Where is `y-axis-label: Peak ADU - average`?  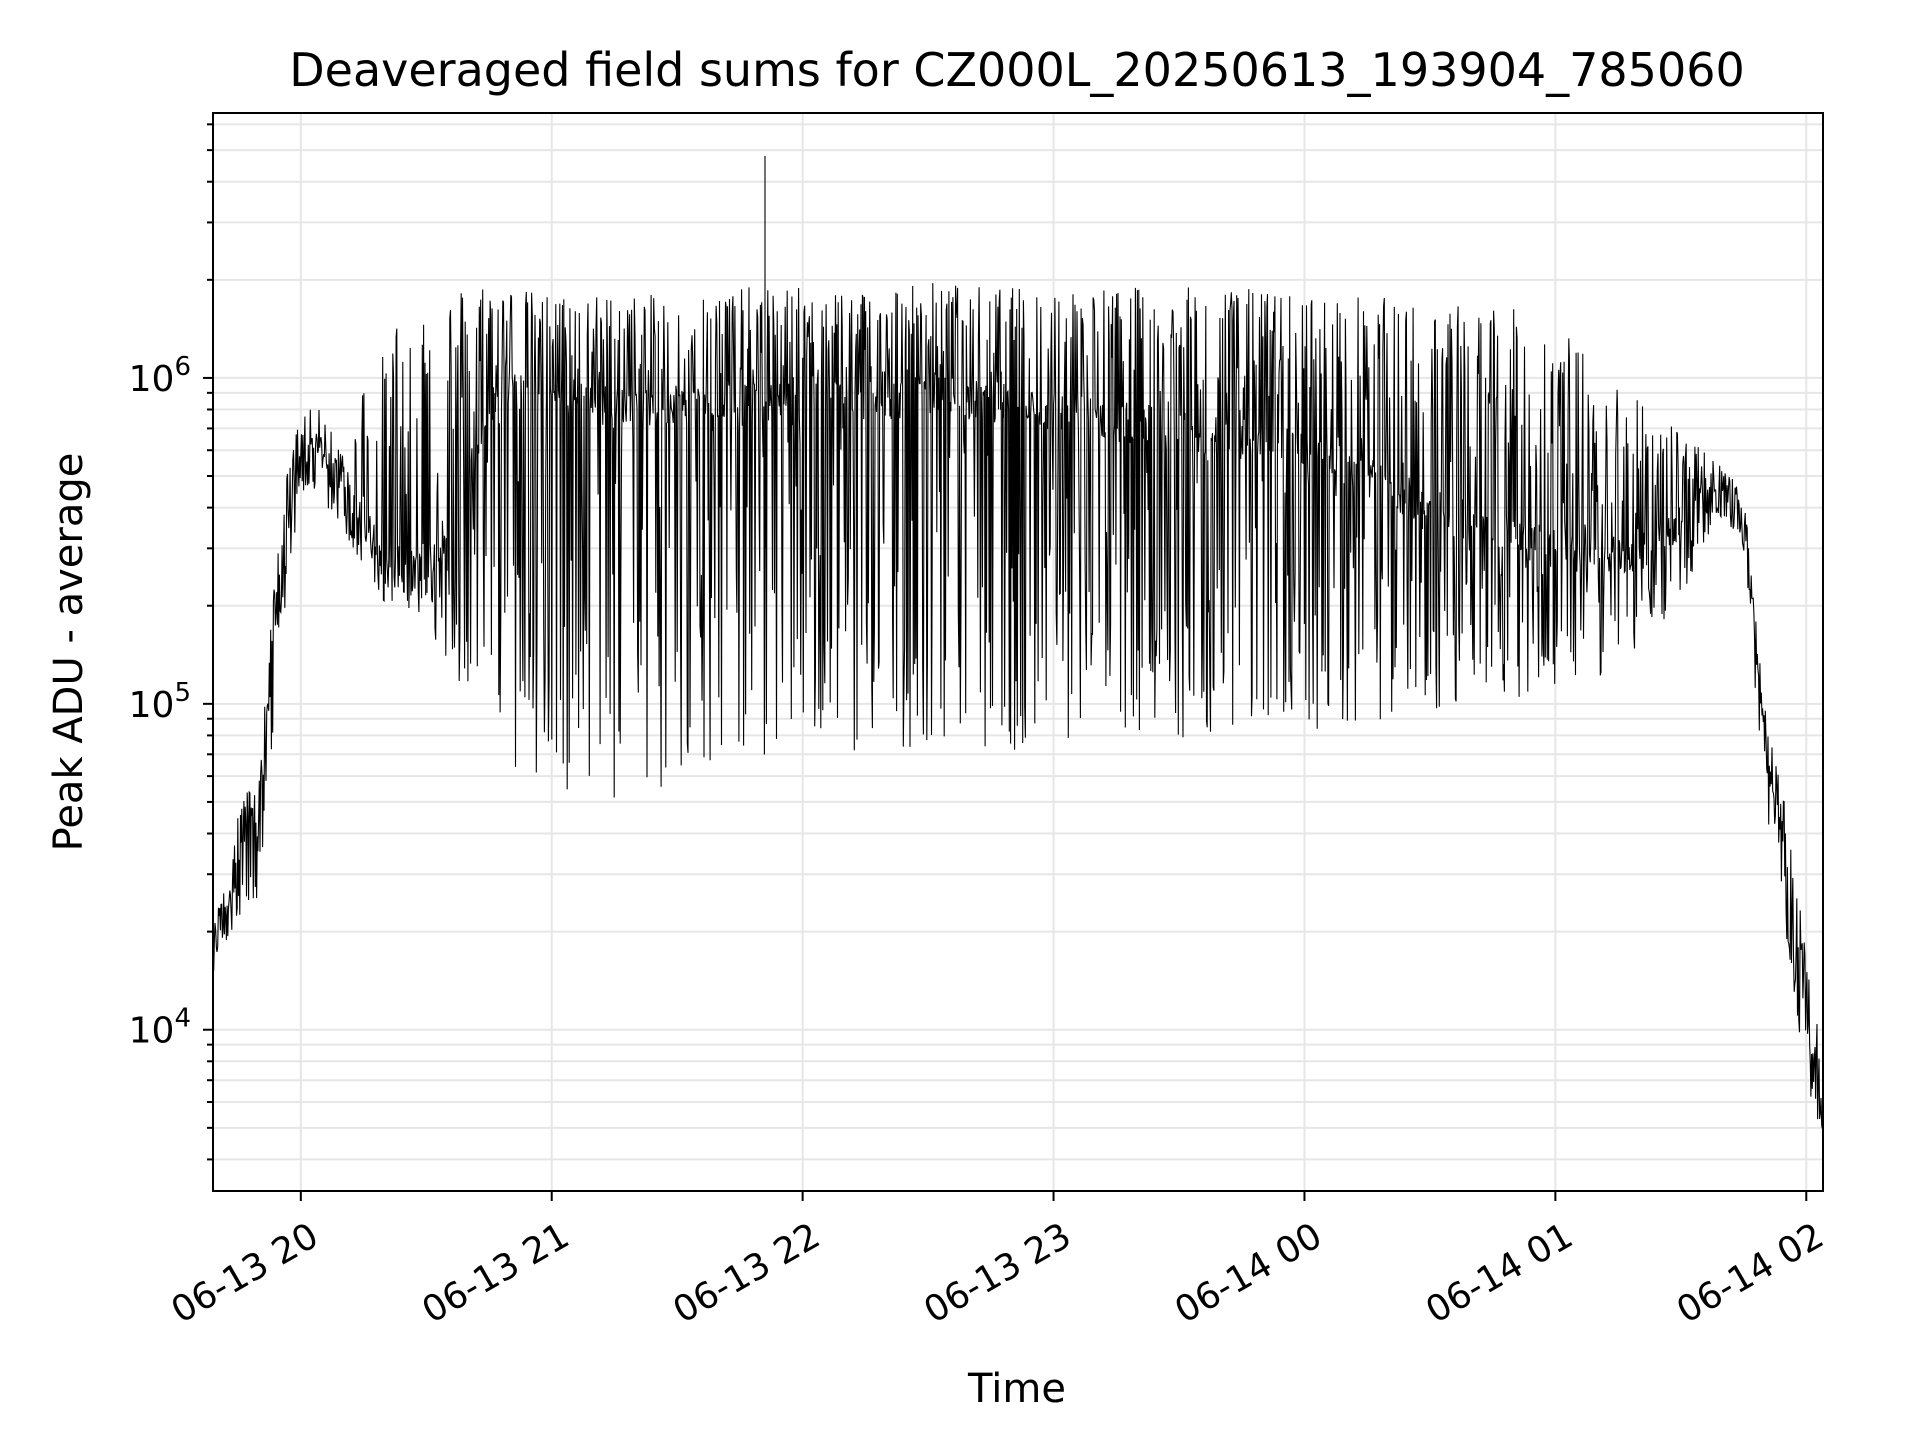 y-axis-label: Peak ADU - average is located at coordinates (69, 652).